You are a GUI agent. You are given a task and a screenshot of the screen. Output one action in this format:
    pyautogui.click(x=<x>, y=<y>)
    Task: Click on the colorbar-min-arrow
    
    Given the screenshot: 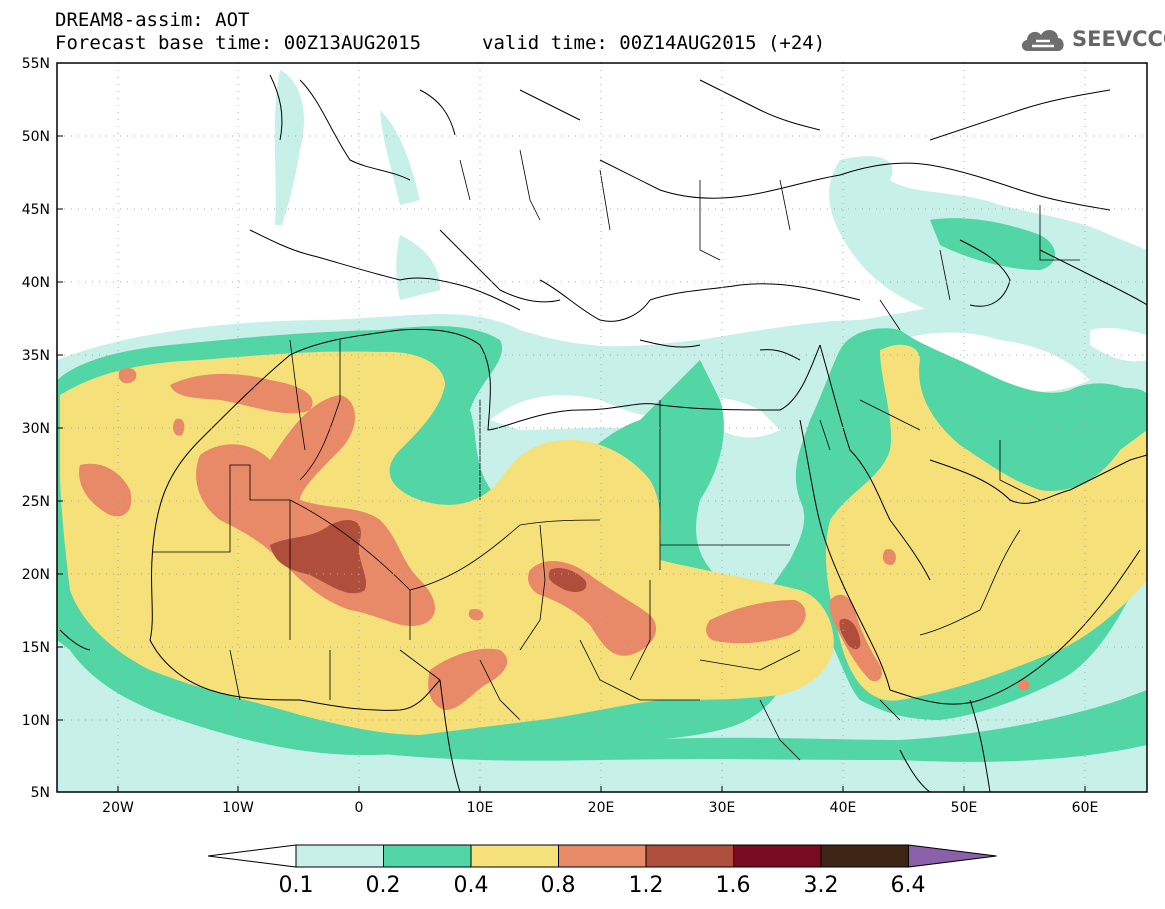 What is the action you would take?
    pyautogui.click(x=252, y=856)
    